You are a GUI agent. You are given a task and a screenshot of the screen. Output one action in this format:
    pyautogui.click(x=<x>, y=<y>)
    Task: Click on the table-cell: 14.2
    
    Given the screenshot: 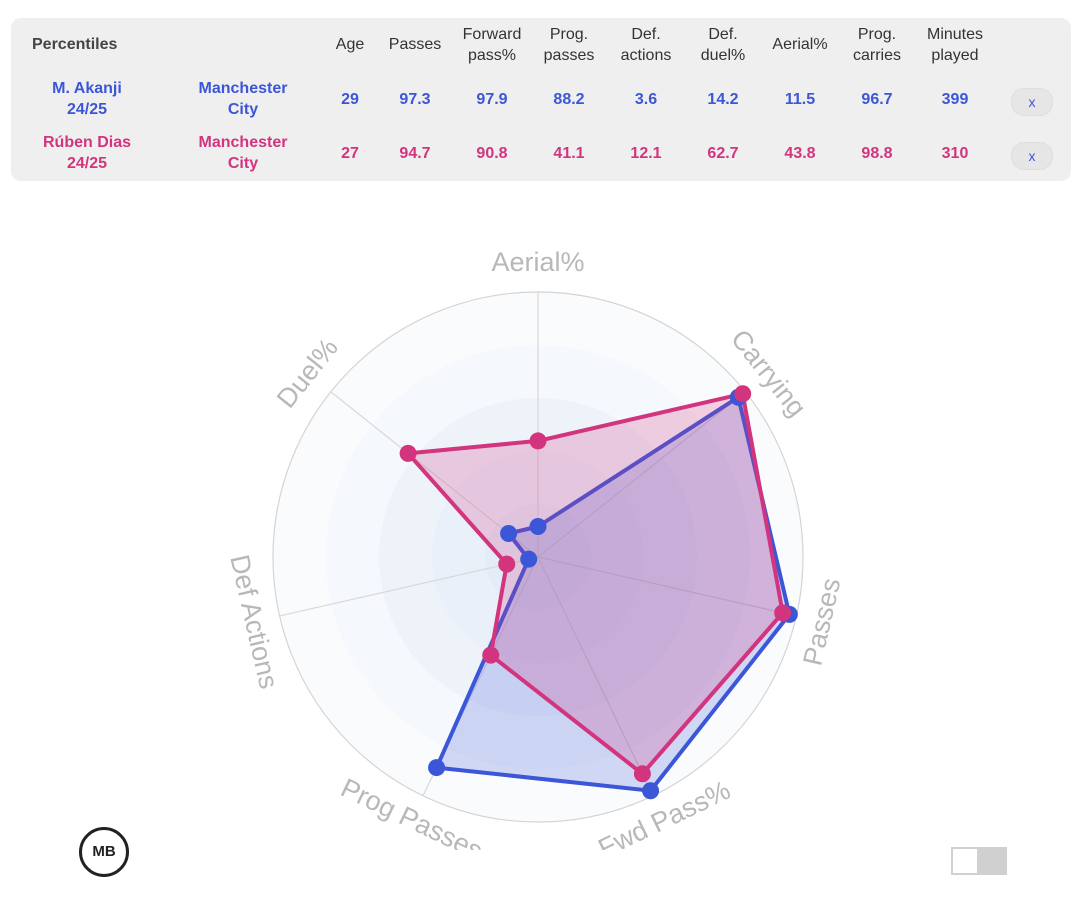 What is the action you would take?
    pyautogui.click(x=723, y=99)
    